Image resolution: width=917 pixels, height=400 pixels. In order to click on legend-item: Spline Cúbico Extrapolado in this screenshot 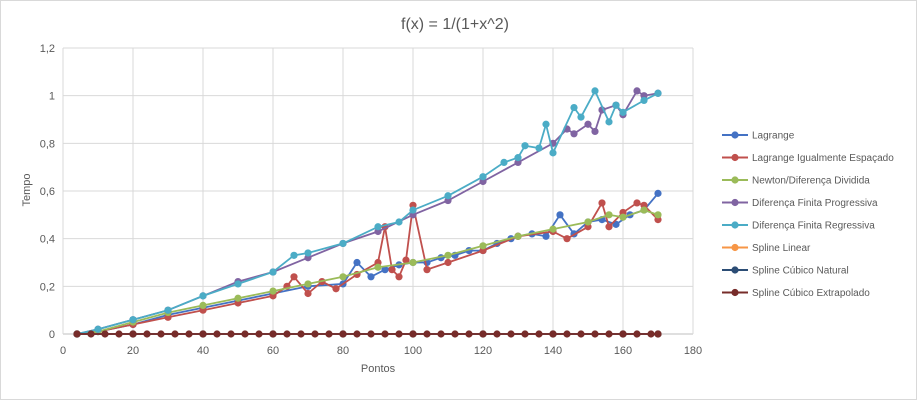, I will do `click(796, 293)`.